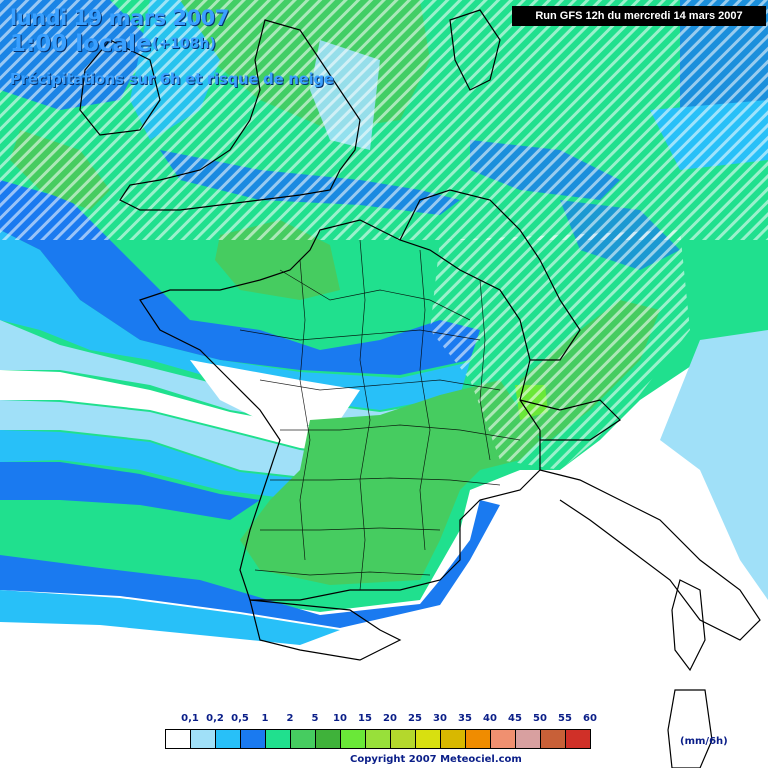 The image size is (768, 772). I want to click on precip-zone-teal-south, so click(130, 537).